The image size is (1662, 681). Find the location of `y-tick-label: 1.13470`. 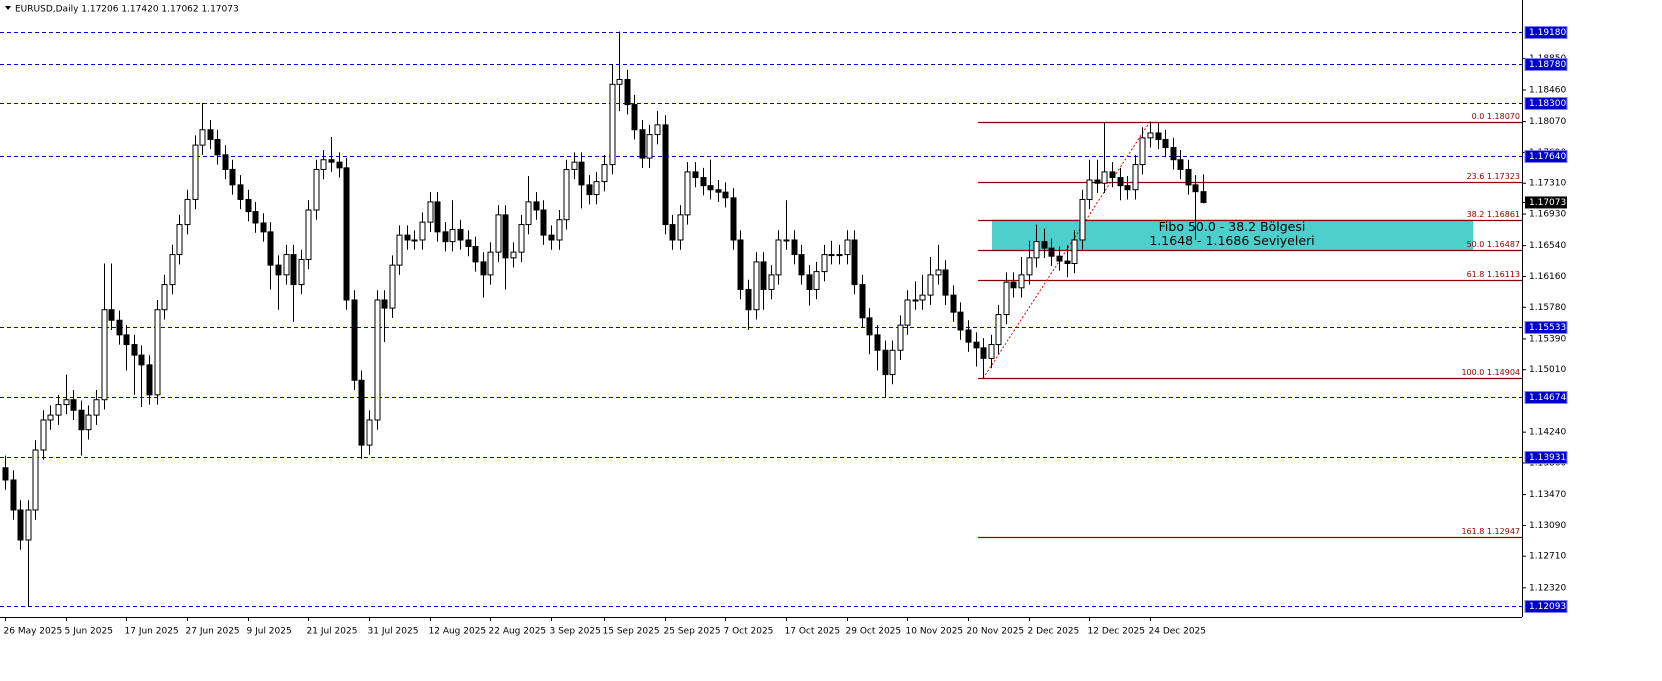

y-tick-label: 1.13470 is located at coordinates (1547, 495).